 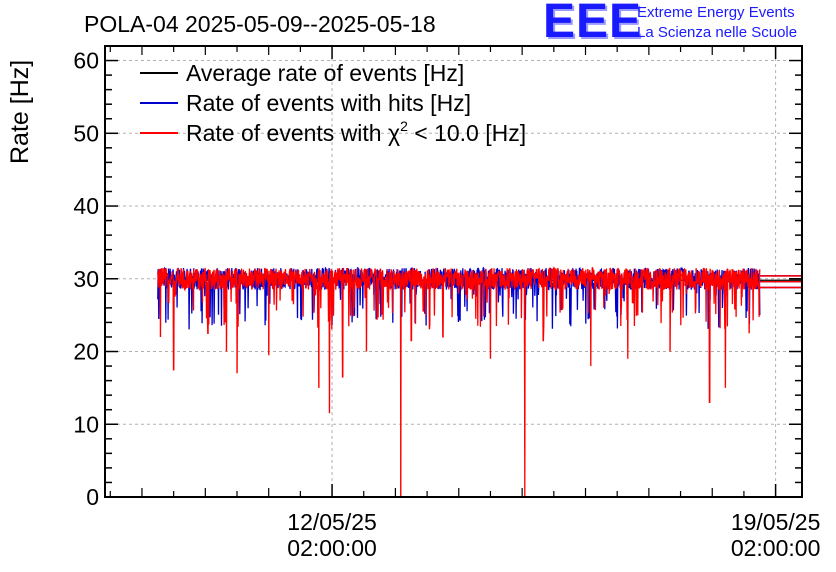 I want to click on legend-label: Average rate of events [Hz], so click(x=325, y=73).